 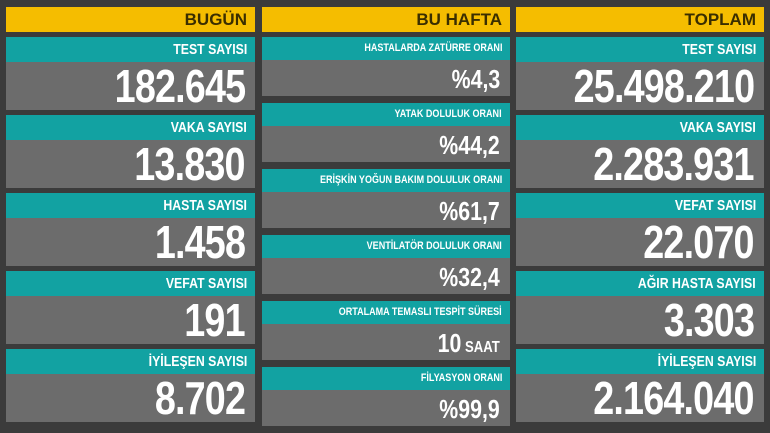 I want to click on today-header: BUGÜN, so click(x=130, y=19).